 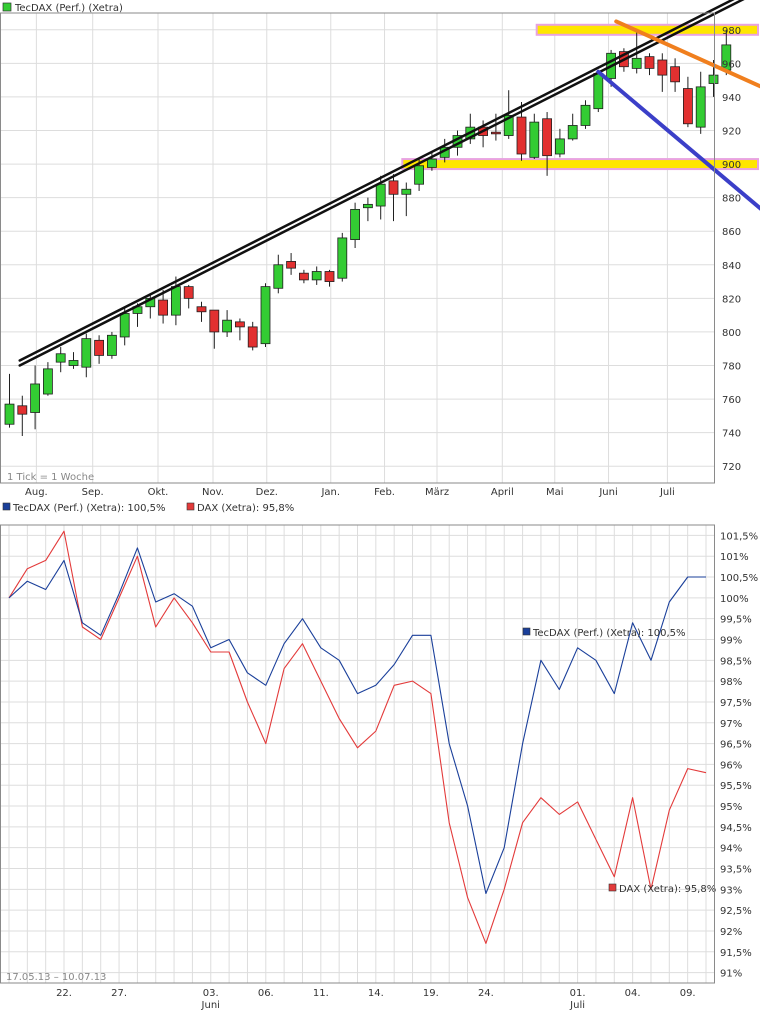 What do you see at coordinates (526, 631) in the screenshot?
I see `tecdax-inline-swatch` at bounding box center [526, 631].